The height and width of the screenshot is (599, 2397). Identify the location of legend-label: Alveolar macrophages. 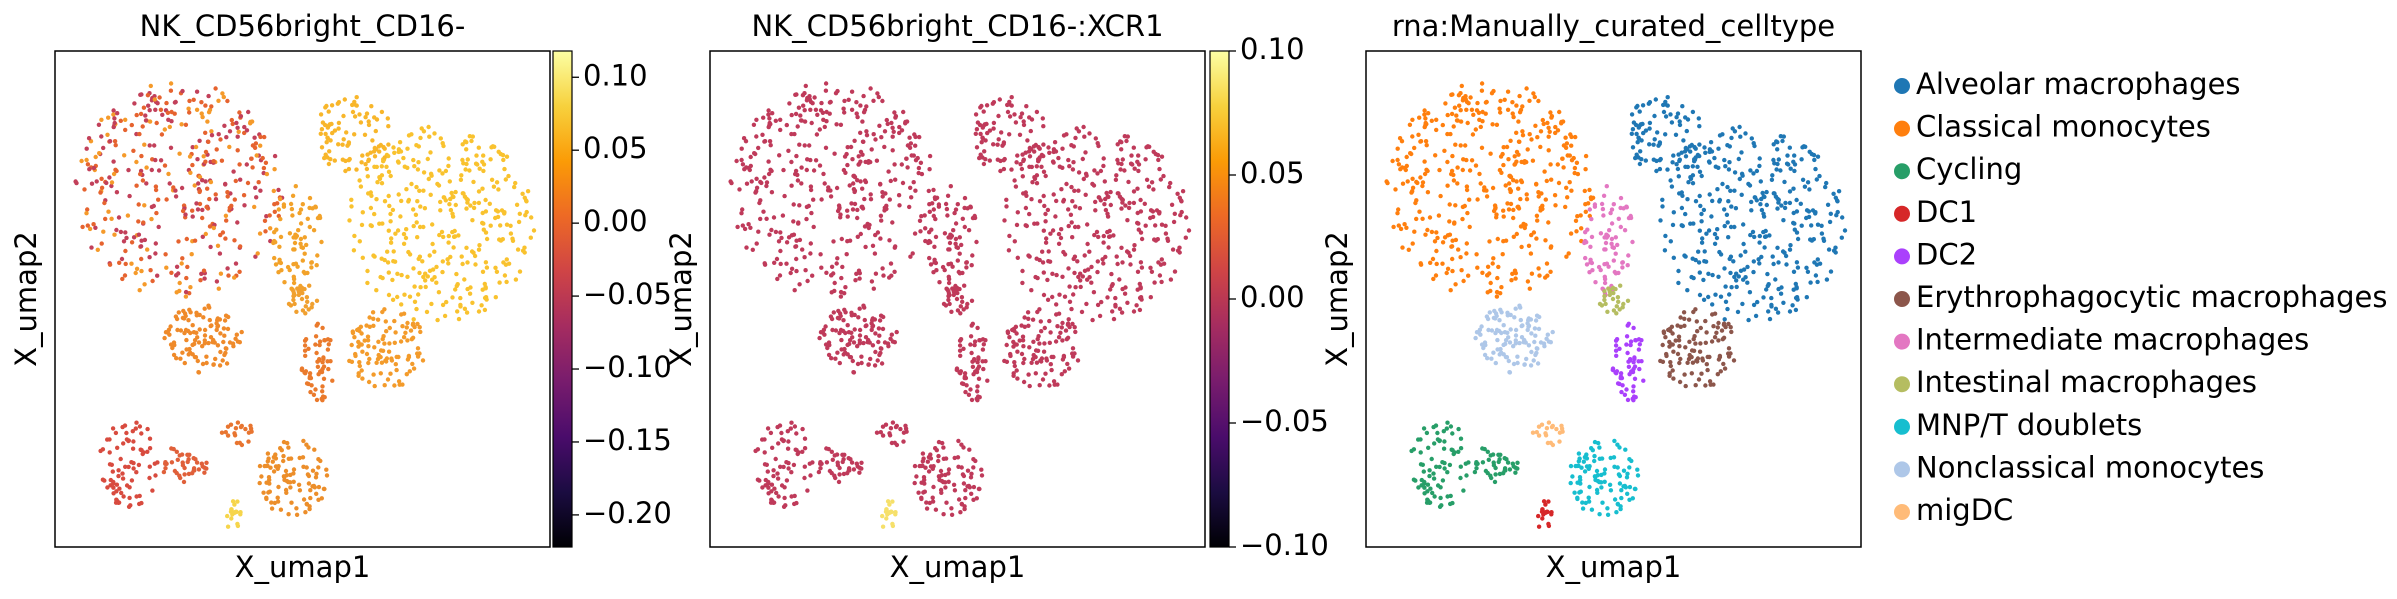
(2078, 84).